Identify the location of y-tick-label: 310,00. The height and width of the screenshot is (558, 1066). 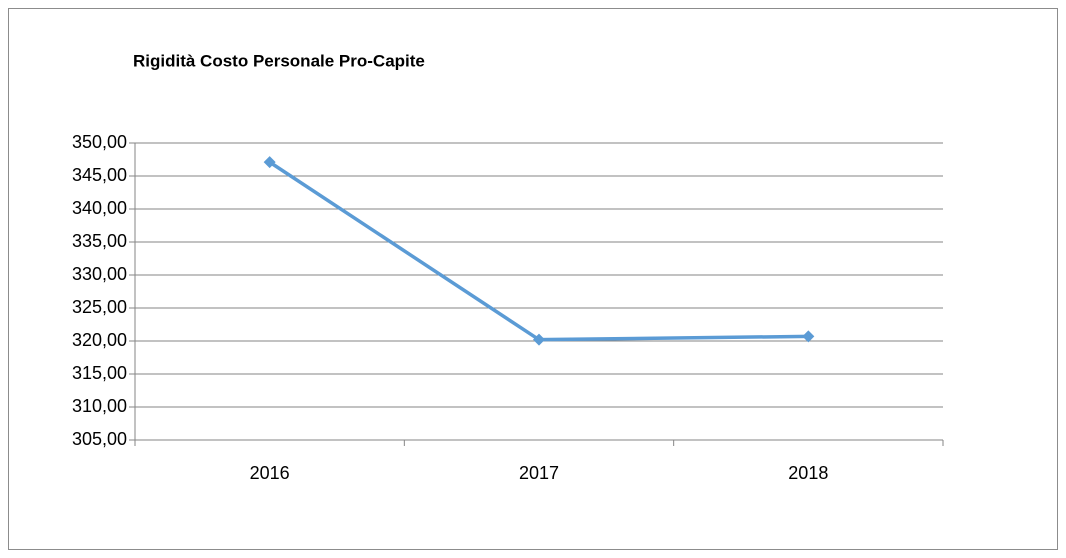
(99, 406).